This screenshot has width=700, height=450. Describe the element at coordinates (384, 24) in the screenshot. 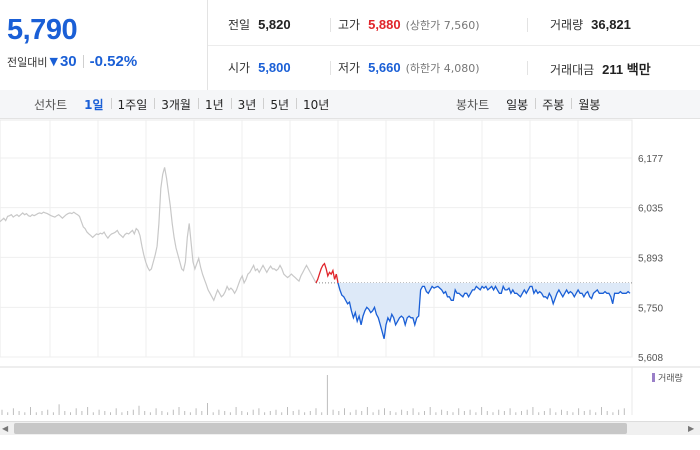

I see `high-value: 5,880` at that location.